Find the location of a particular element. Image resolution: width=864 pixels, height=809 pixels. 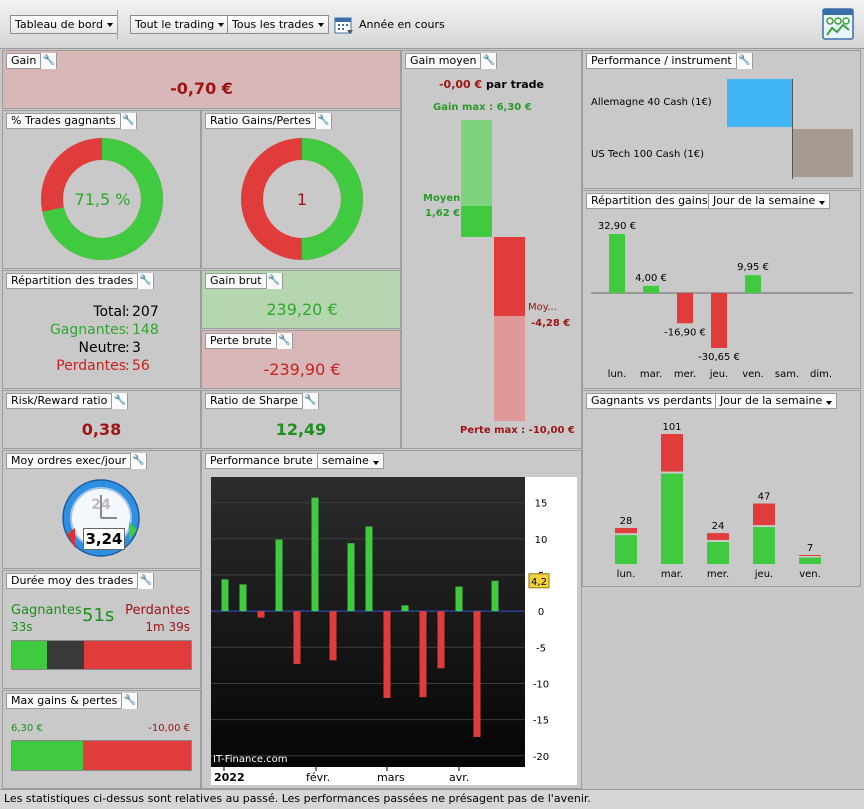

day-label: lun. is located at coordinates (626, 574).